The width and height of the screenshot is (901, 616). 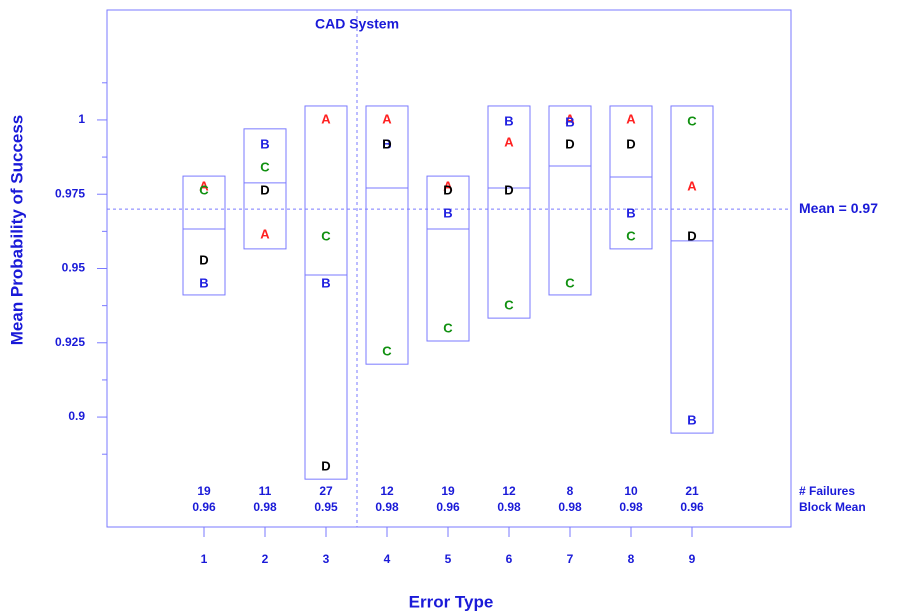 I want to click on y-tick-label: 0.9, so click(x=76, y=416).